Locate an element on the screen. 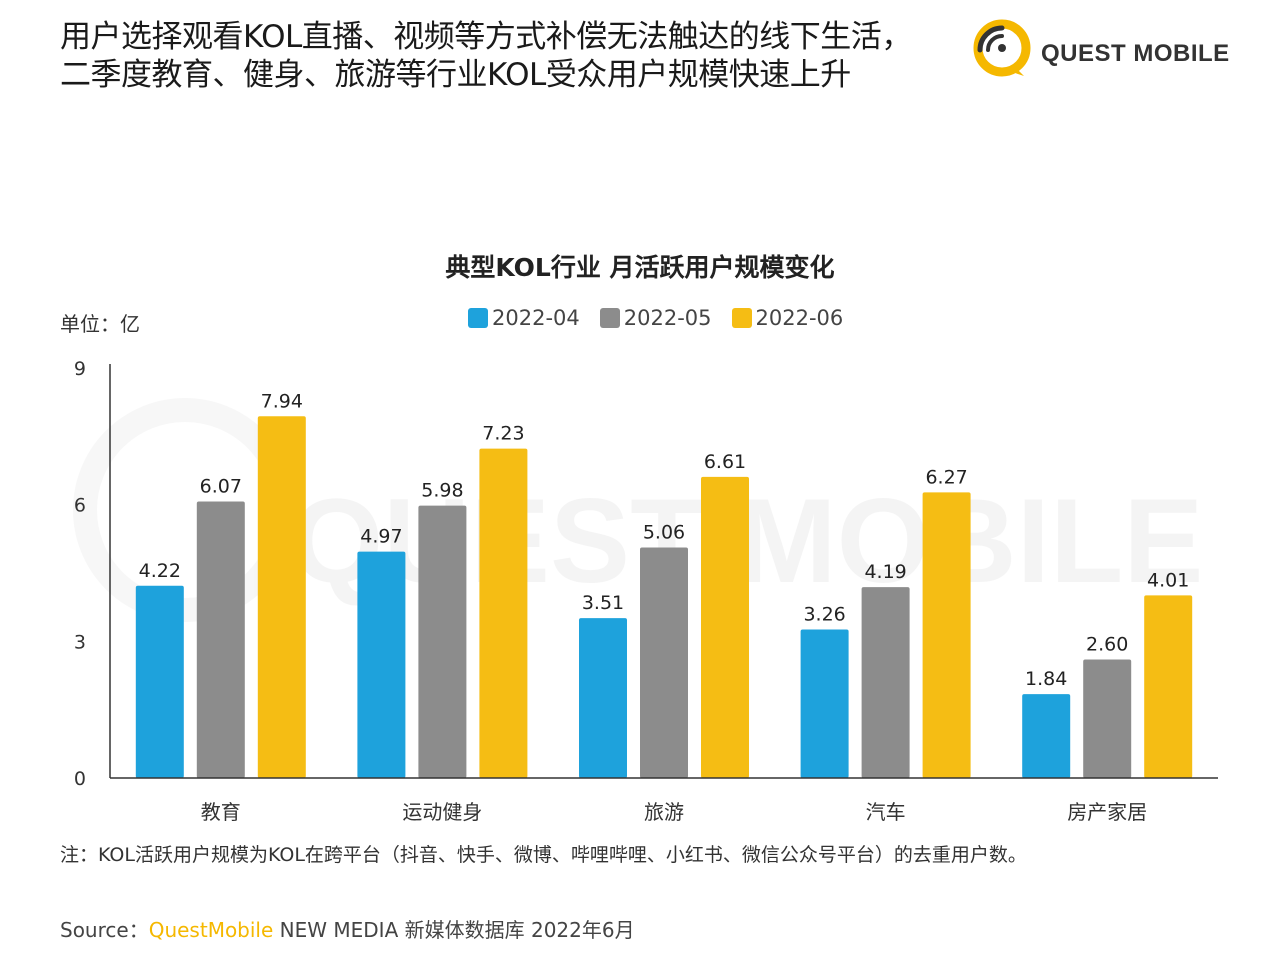 This screenshot has width=1280, height=960. unit-label: 单位：亿 is located at coordinates (100, 324).